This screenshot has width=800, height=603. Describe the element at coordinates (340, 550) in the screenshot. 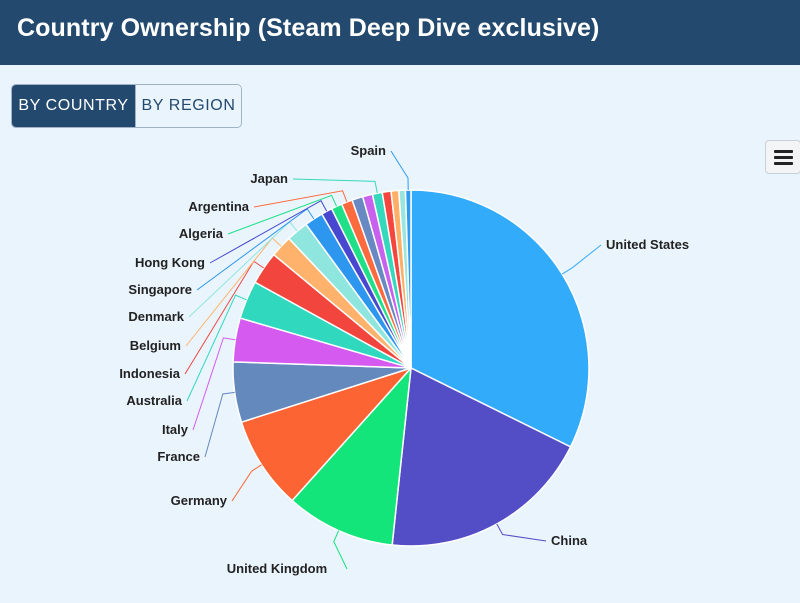

I see `connector-united-kingdom` at that location.